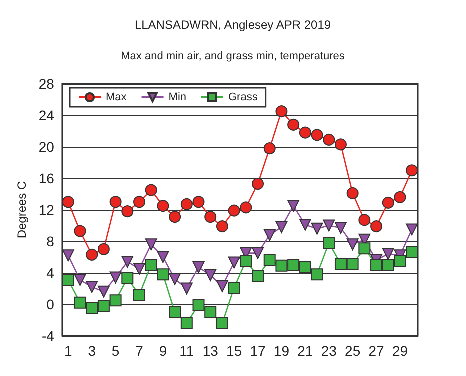 The height and width of the screenshot is (376, 466). What do you see at coordinates (46, 210) in the screenshot?
I see `y-tick-label: 12` at bounding box center [46, 210].